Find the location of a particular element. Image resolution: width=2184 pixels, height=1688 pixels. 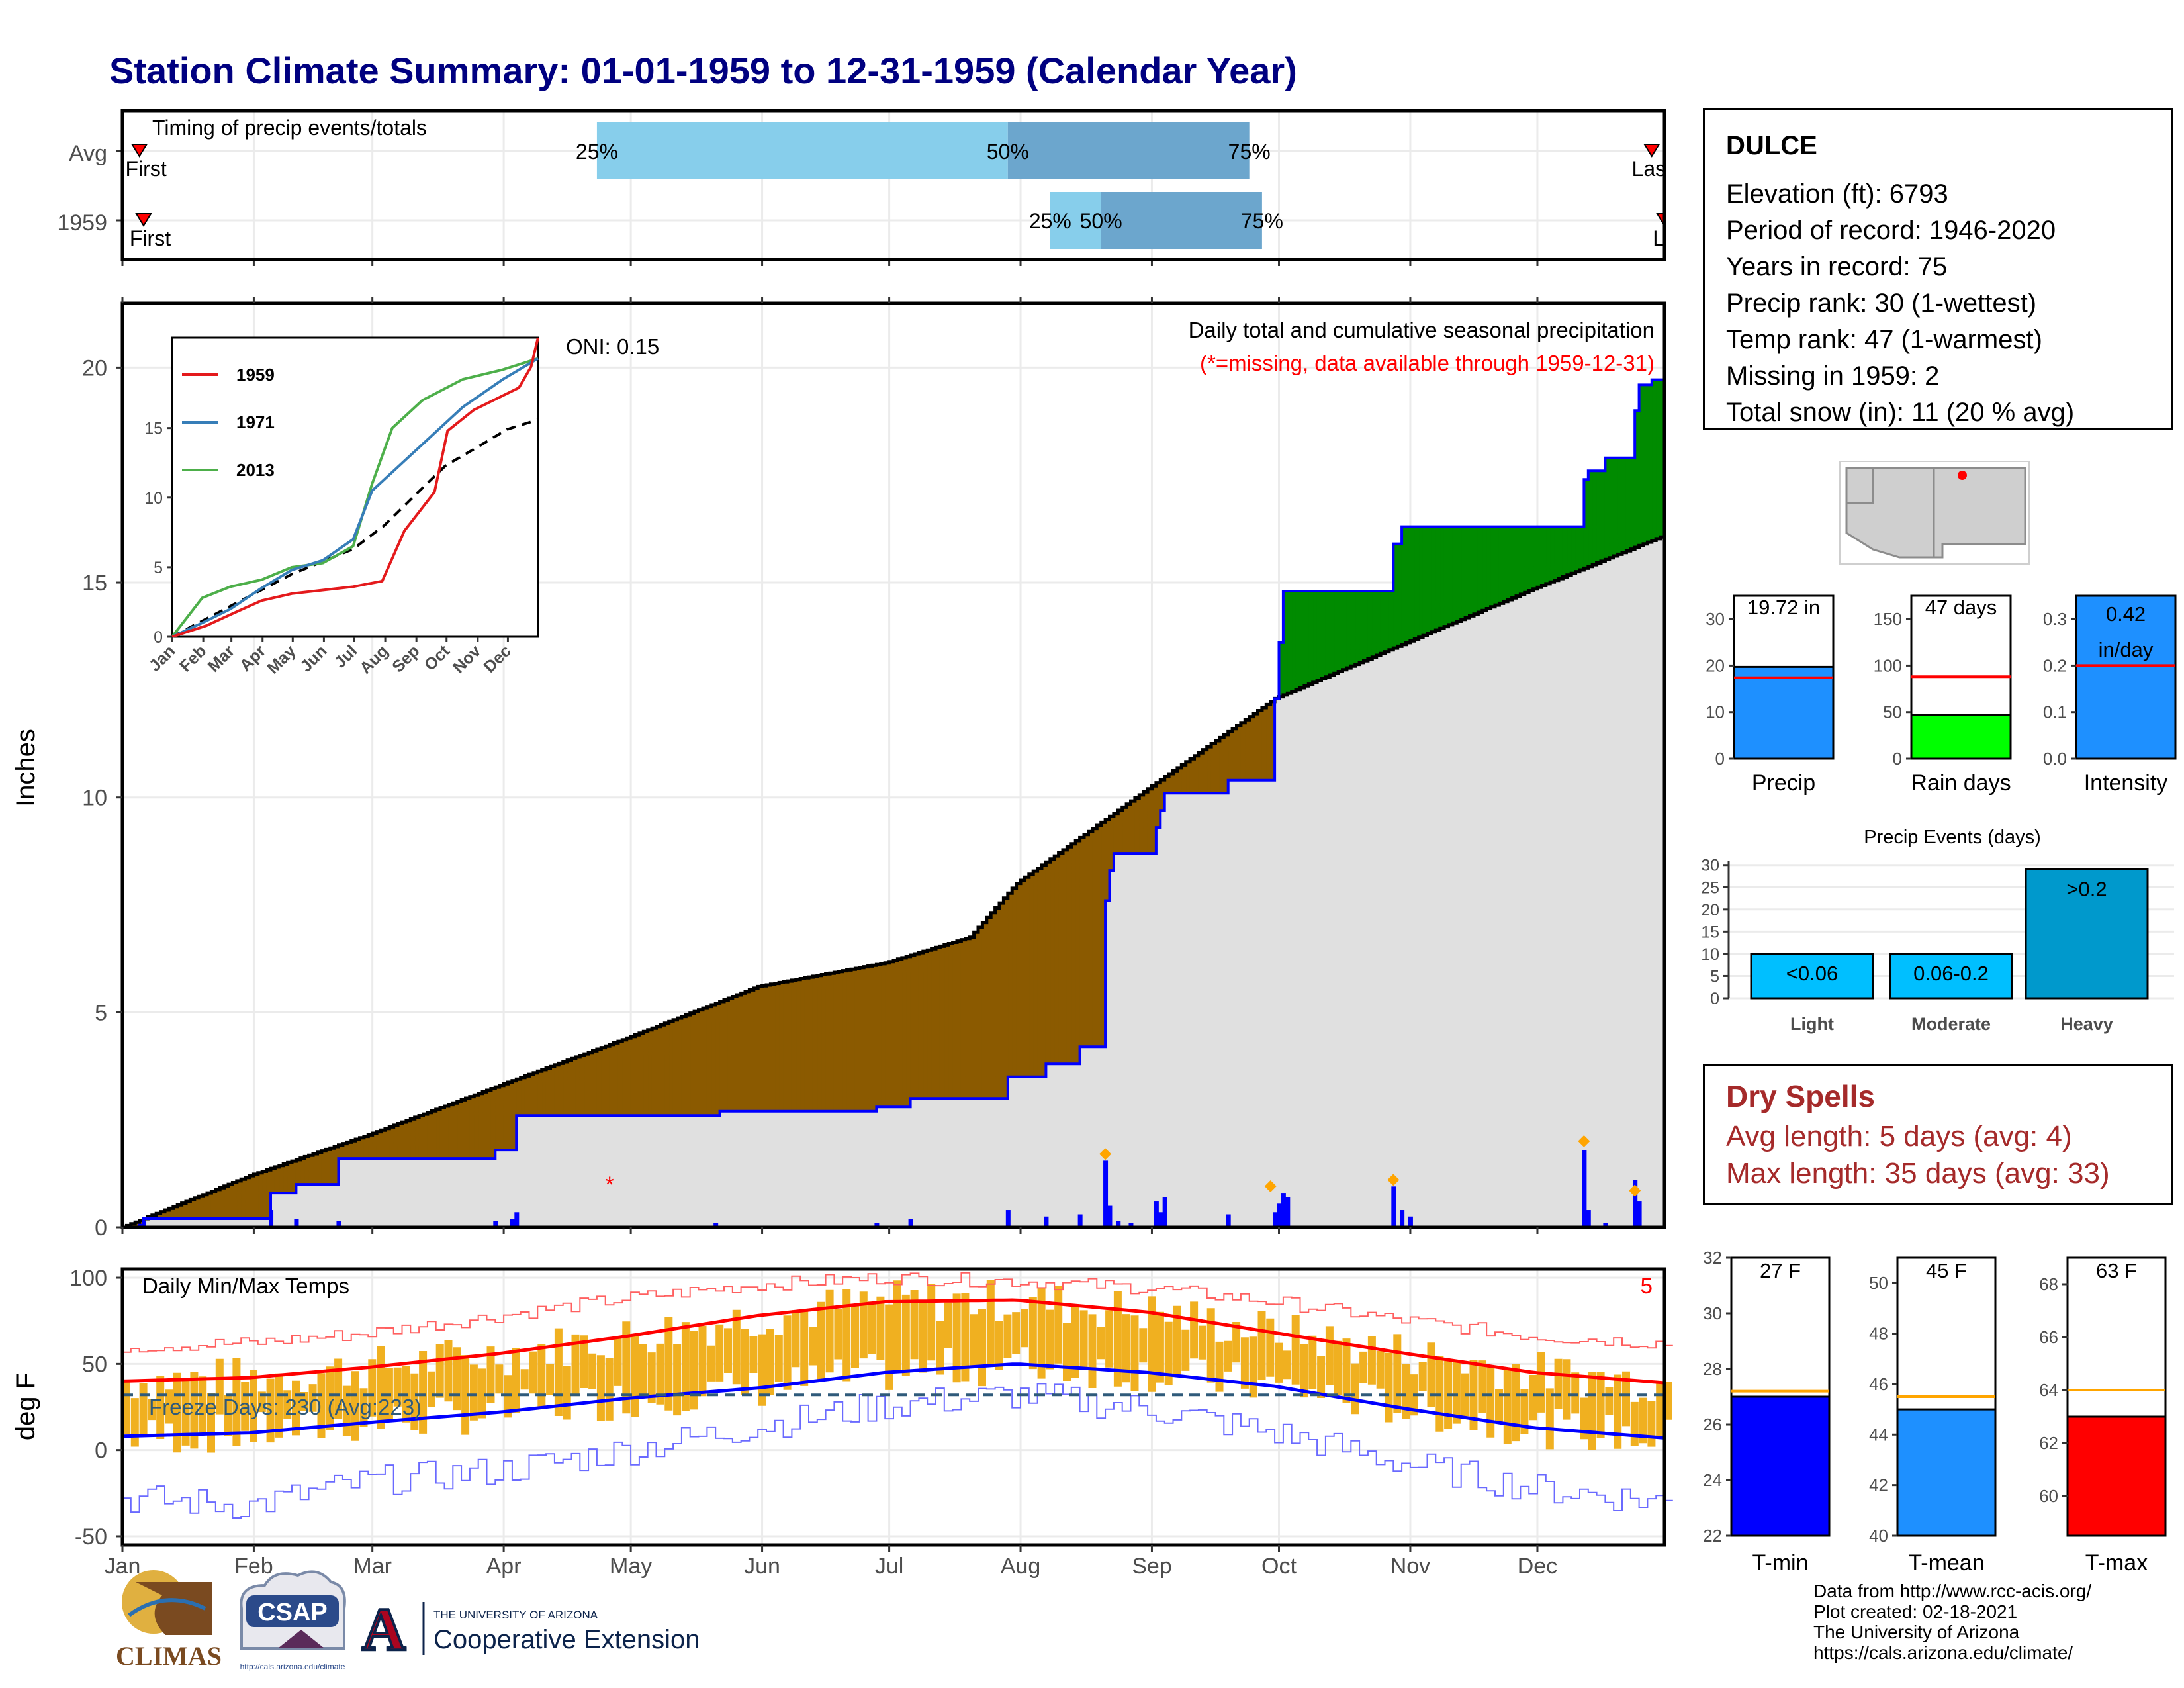

timing-label-p75-0: 75% is located at coordinates (1250, 152).